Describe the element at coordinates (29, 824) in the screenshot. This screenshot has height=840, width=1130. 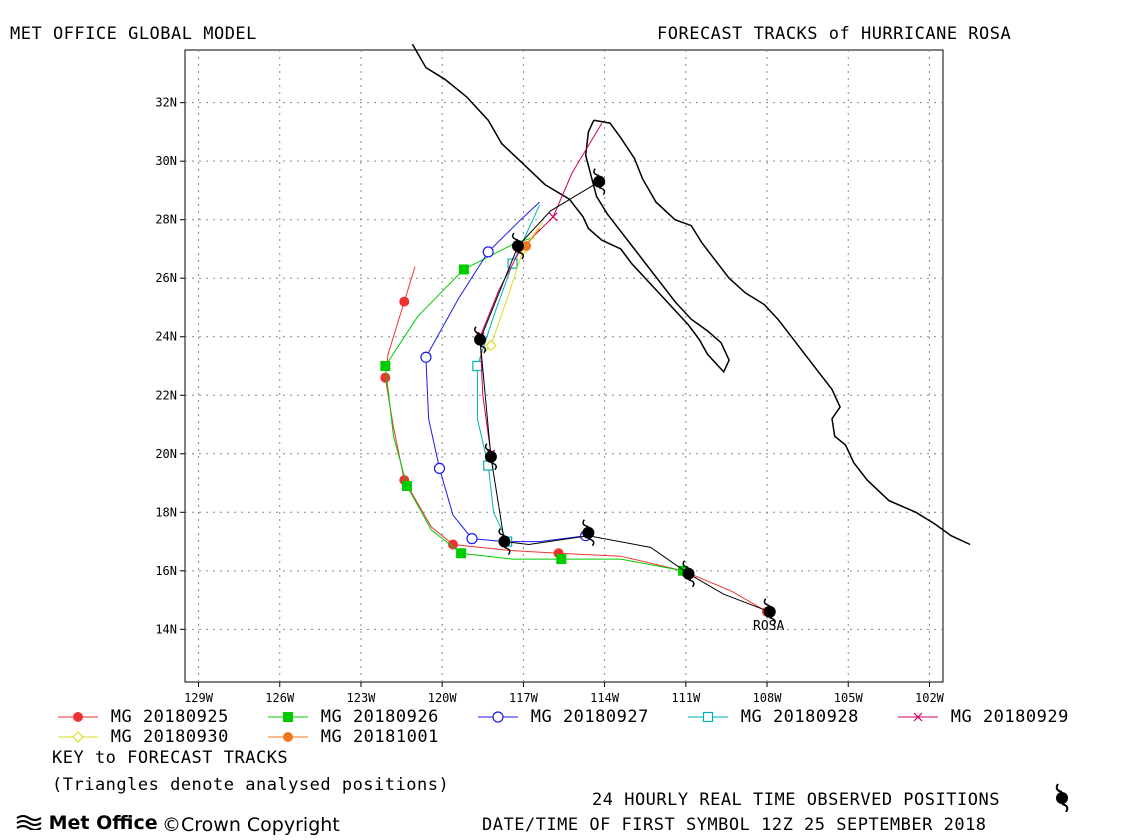
I see `logo-wave-icon` at that location.